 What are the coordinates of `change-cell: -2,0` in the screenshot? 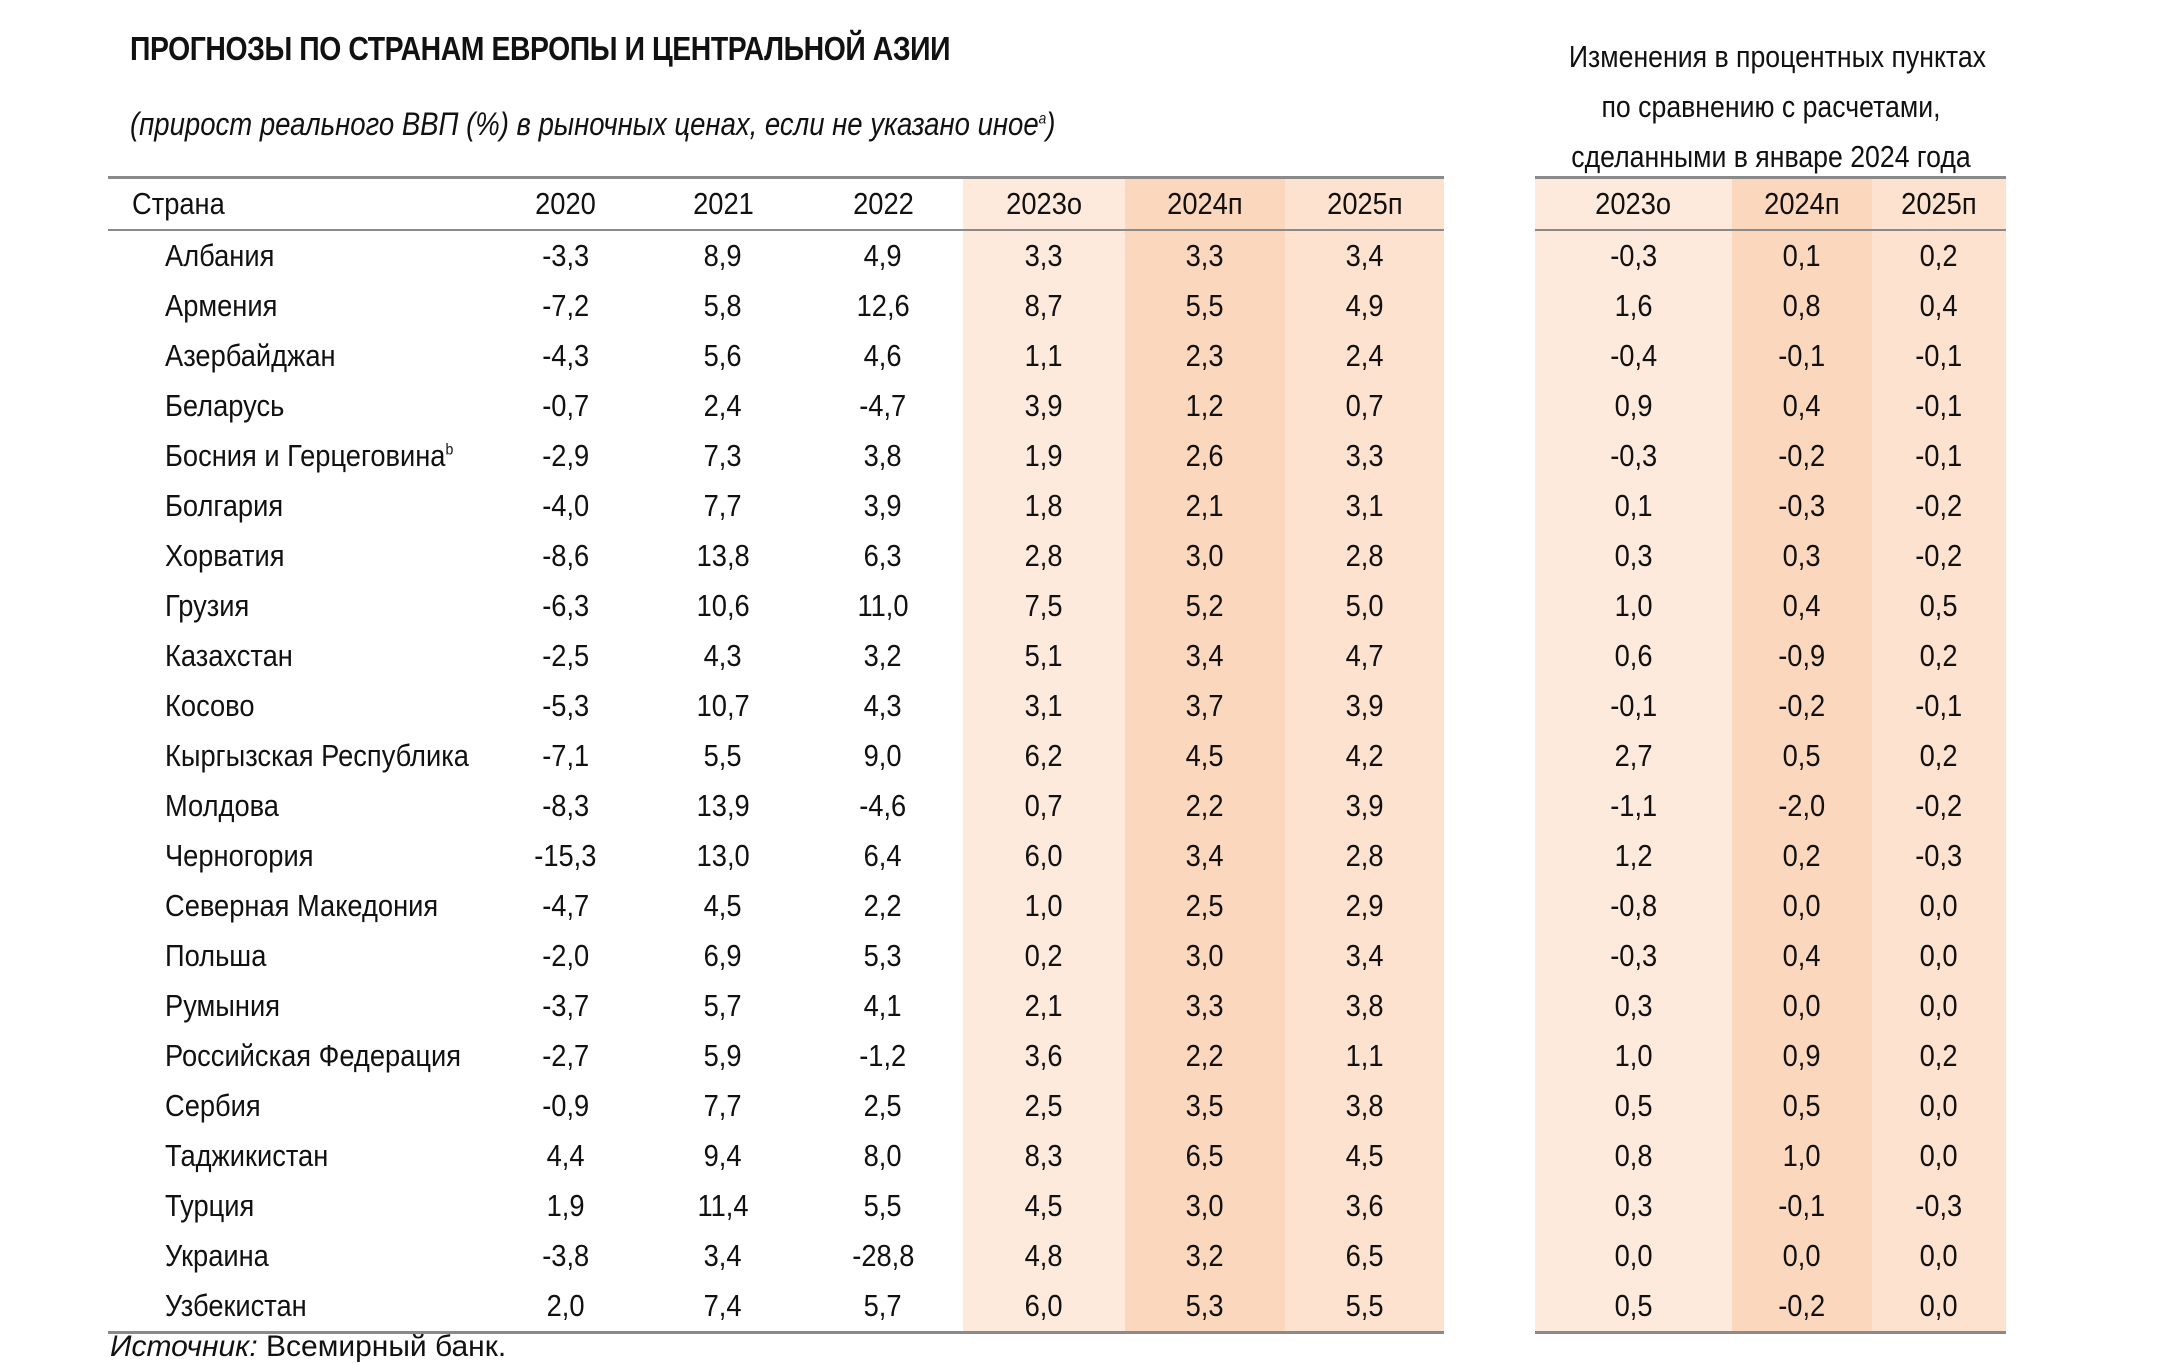 It's located at (1802, 806).